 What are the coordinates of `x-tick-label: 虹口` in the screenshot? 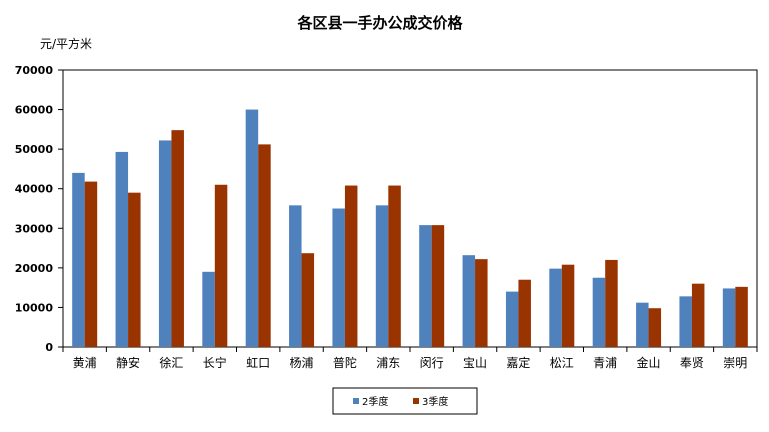 It's located at (258, 363).